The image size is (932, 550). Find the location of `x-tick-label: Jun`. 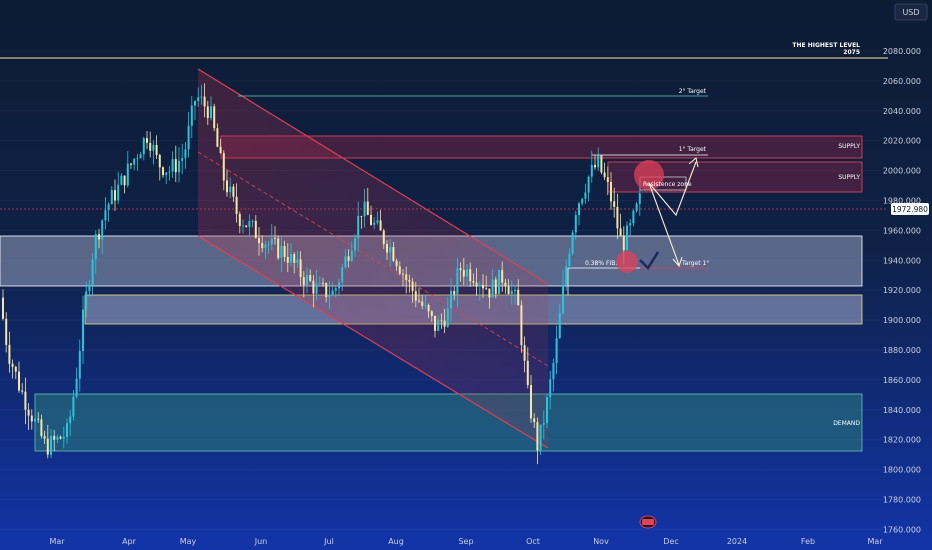

x-tick-label: Jun is located at coordinates (261, 541).